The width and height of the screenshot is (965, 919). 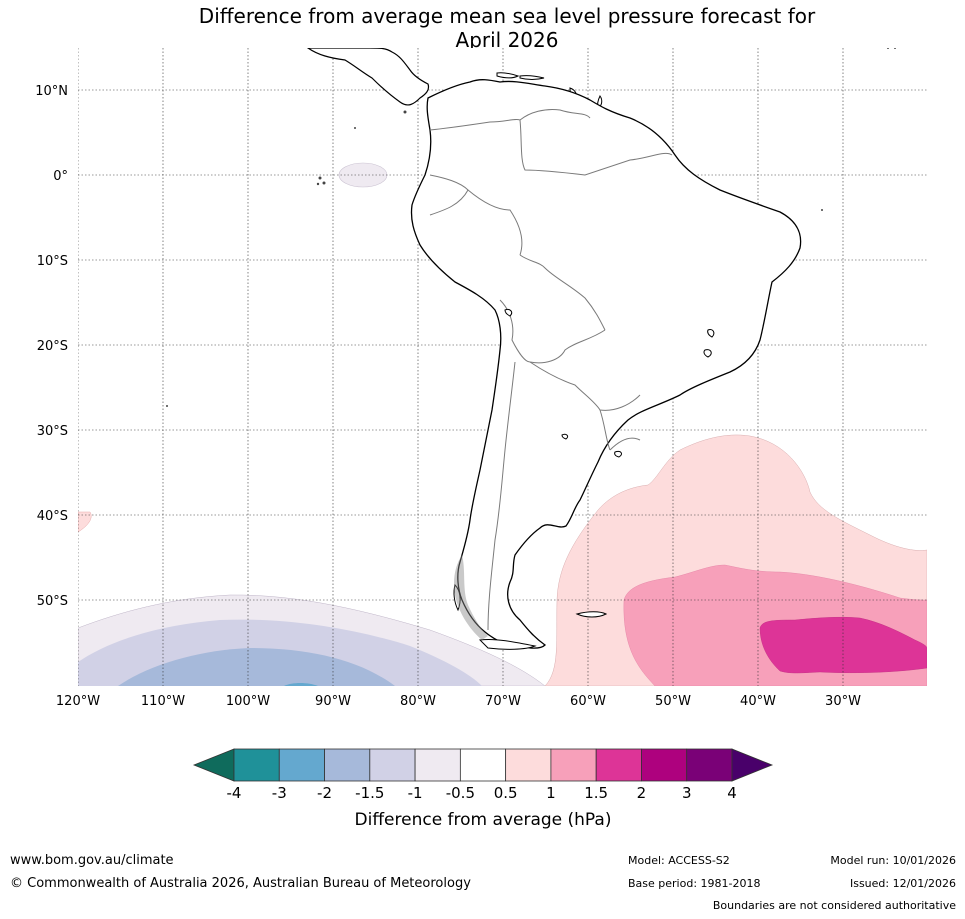 What do you see at coordinates (418, 701) in the screenshot?
I see `lon-label-80w: 80°W` at bounding box center [418, 701].